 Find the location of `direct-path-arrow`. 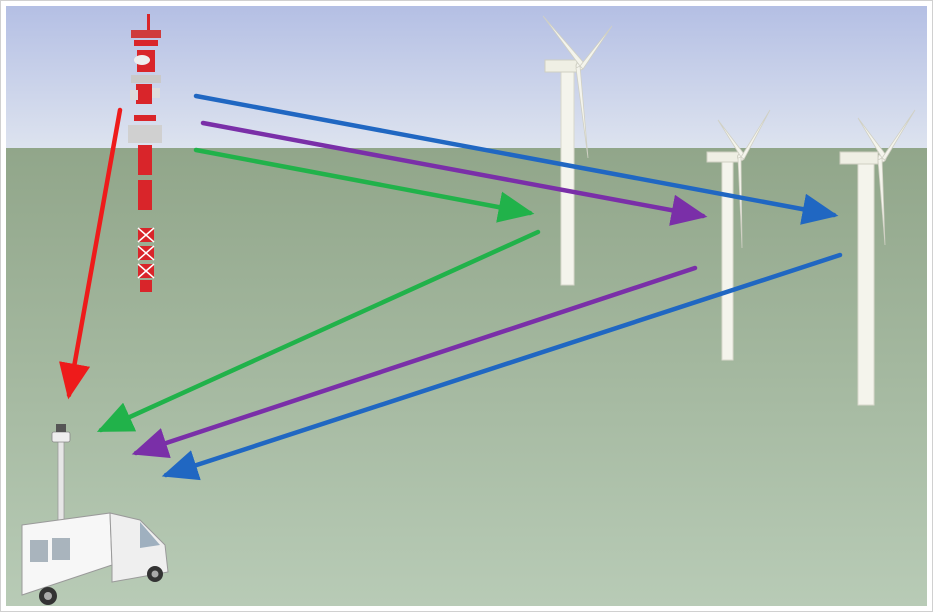

direct-path-arrow is located at coordinates (91, 253).